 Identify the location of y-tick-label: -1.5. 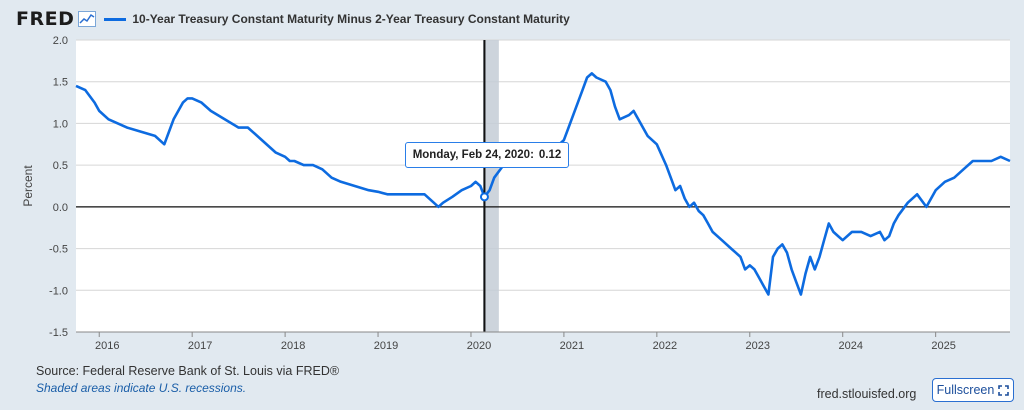
(58, 333).